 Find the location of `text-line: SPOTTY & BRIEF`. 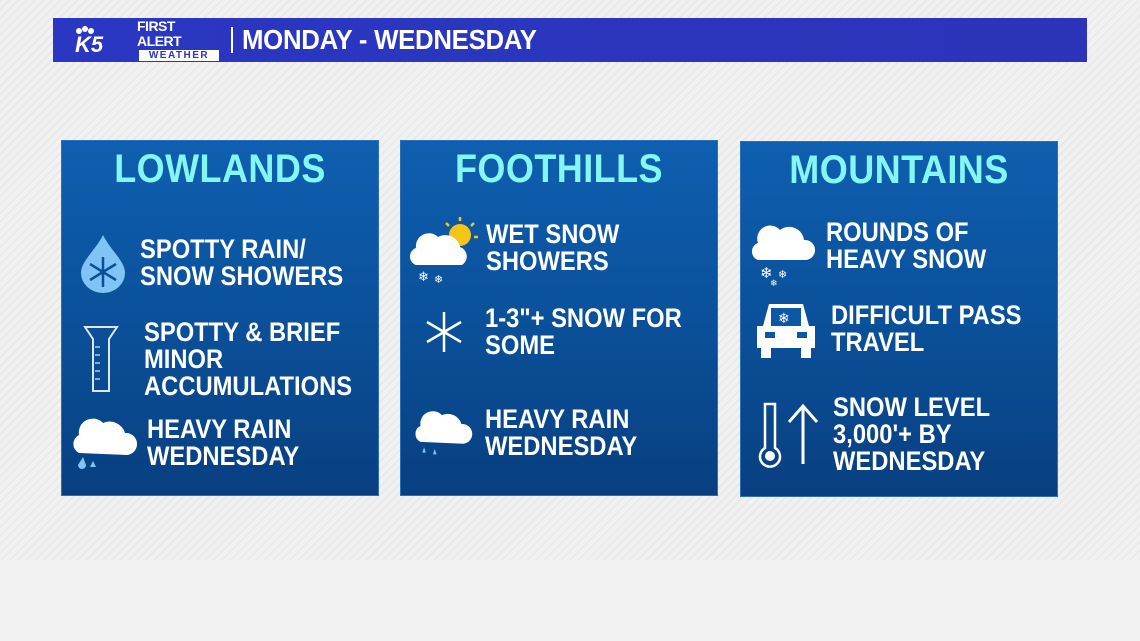

text-line: SPOTTY & BRIEF is located at coordinates (242, 332).